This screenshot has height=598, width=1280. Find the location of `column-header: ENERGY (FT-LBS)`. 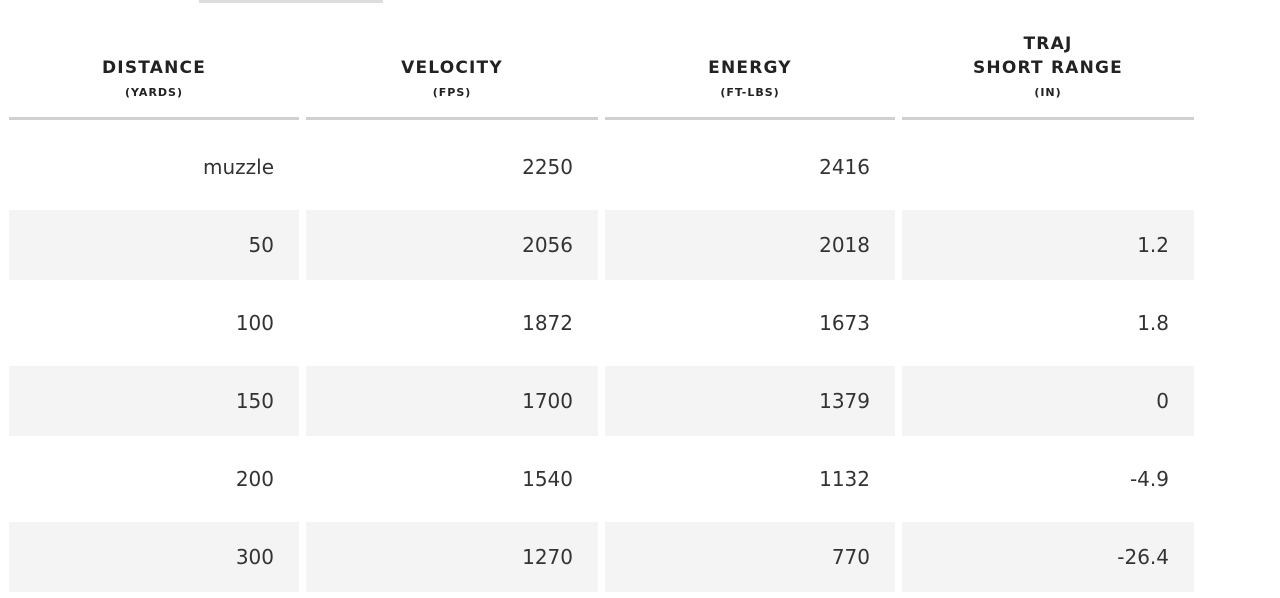

column-header: ENERGY (FT-LBS) is located at coordinates (750, 60).